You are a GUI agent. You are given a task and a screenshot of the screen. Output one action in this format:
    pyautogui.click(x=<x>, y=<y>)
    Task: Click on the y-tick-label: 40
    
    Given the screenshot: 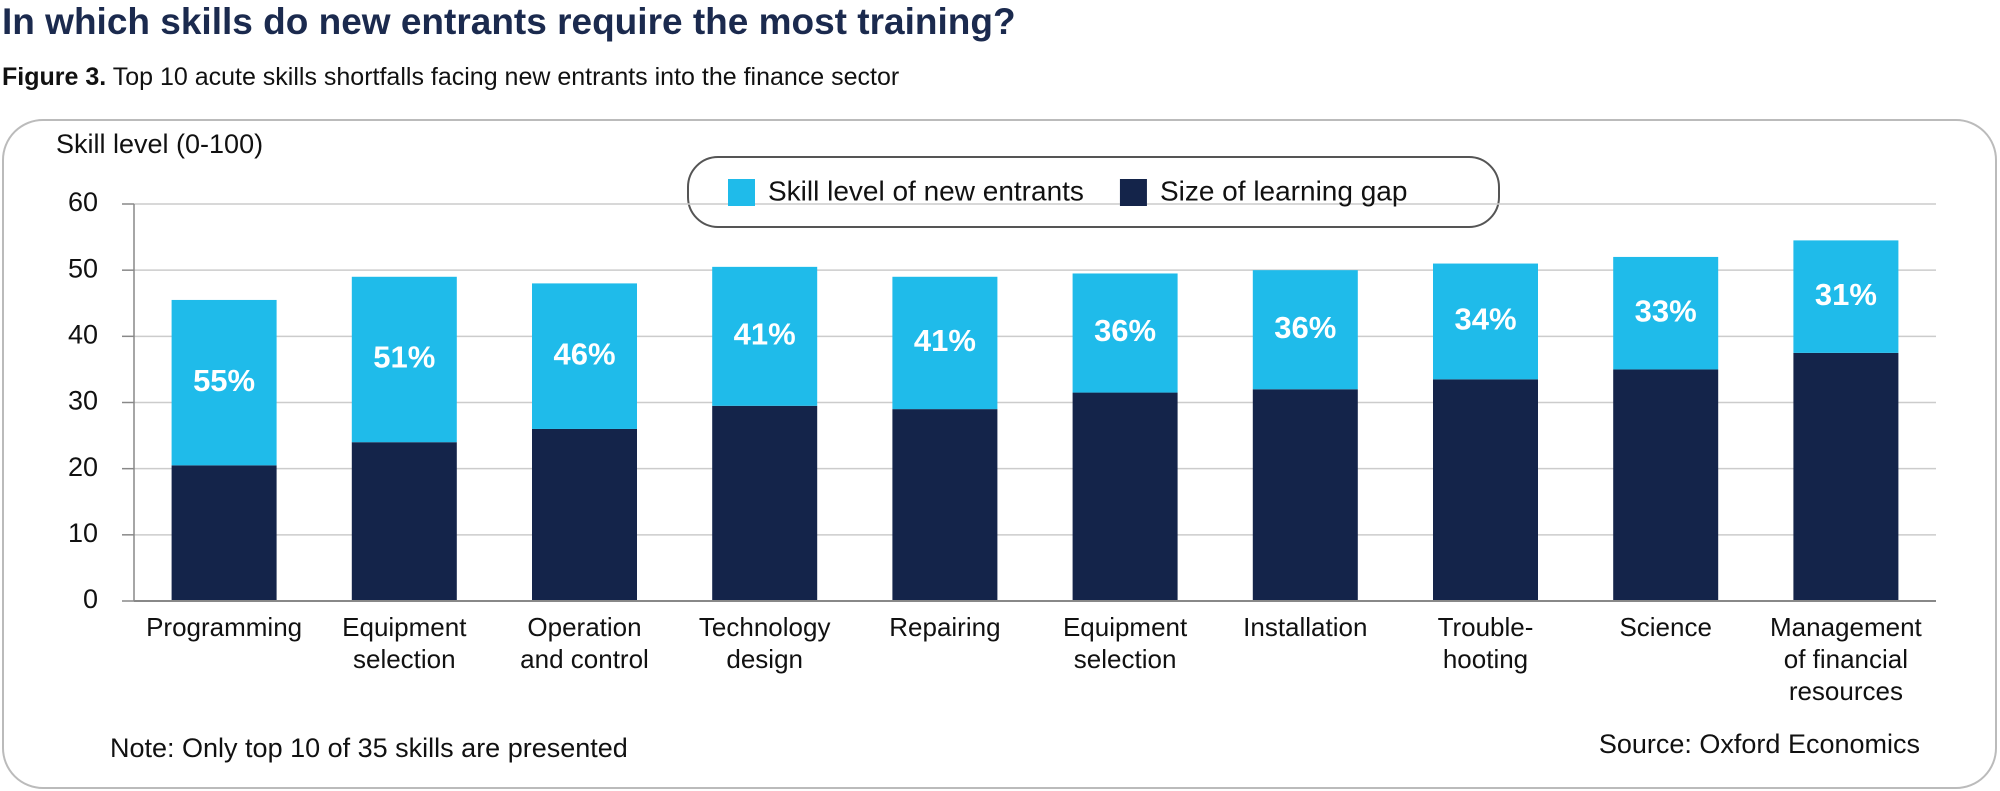 What is the action you would take?
    pyautogui.click(x=83, y=334)
    